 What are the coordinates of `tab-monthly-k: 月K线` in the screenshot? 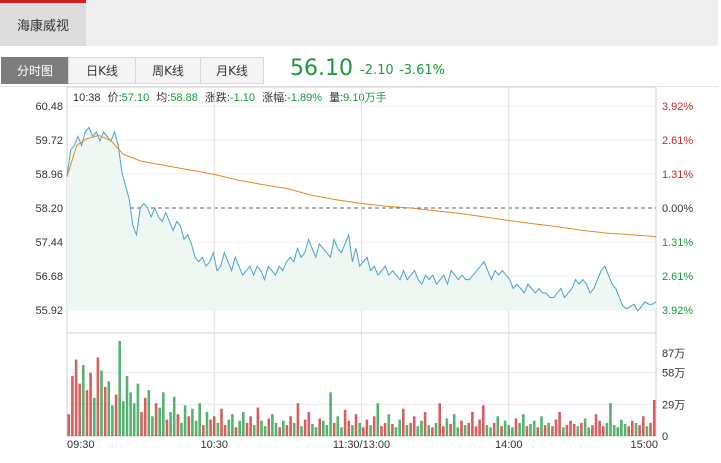 It's located at (232, 70).